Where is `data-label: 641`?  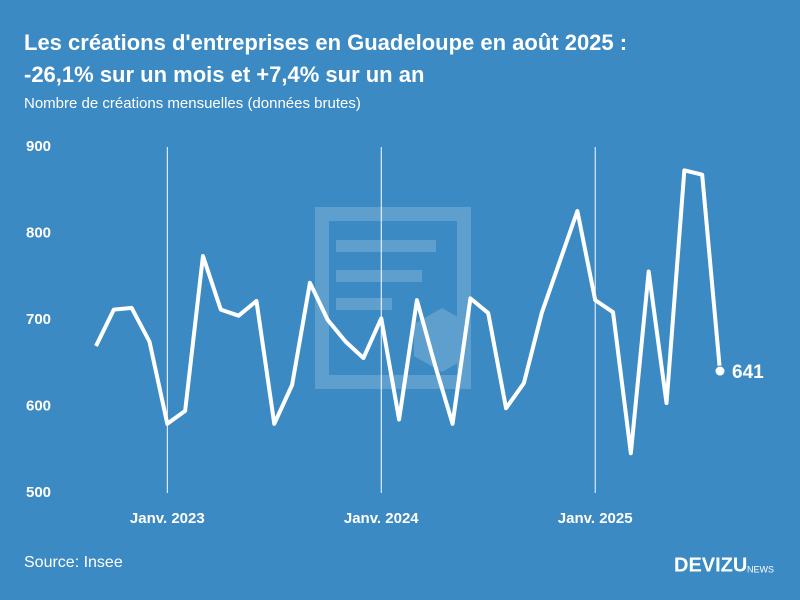 data-label: 641 is located at coordinates (748, 372).